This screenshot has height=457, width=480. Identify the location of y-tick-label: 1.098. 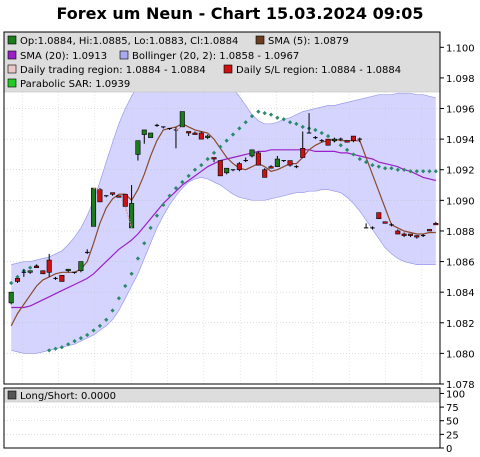
(460, 79).